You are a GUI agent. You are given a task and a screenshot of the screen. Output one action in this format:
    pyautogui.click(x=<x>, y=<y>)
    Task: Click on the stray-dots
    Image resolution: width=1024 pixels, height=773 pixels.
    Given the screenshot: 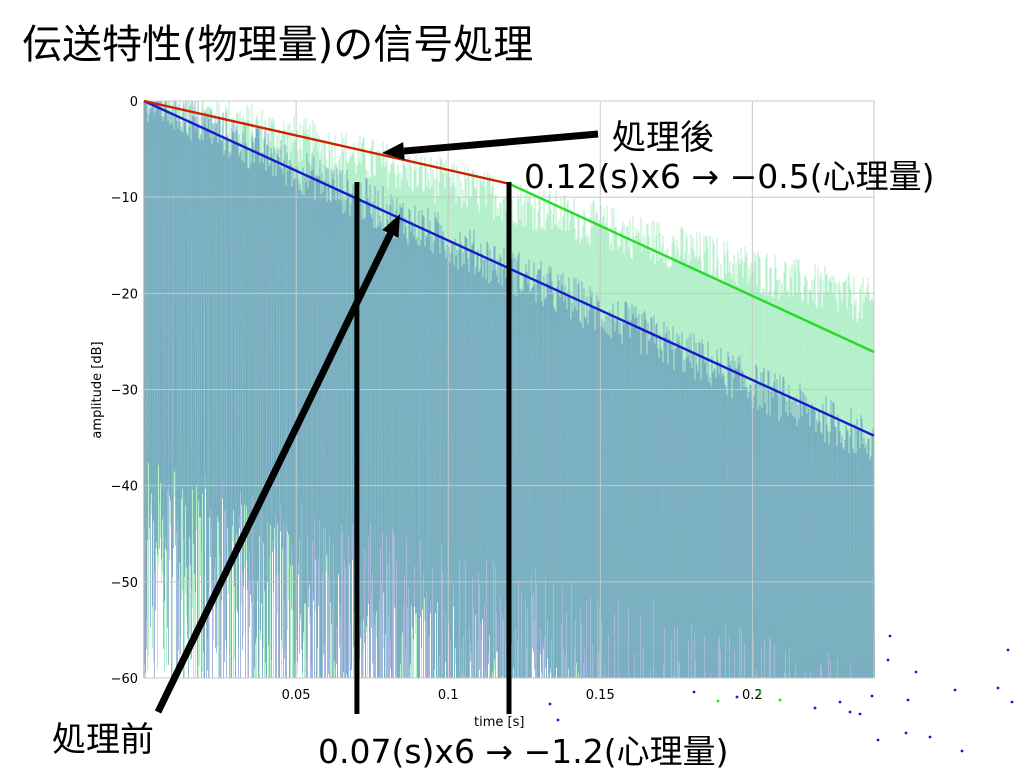 What is the action you would take?
    pyautogui.click(x=781, y=693)
    